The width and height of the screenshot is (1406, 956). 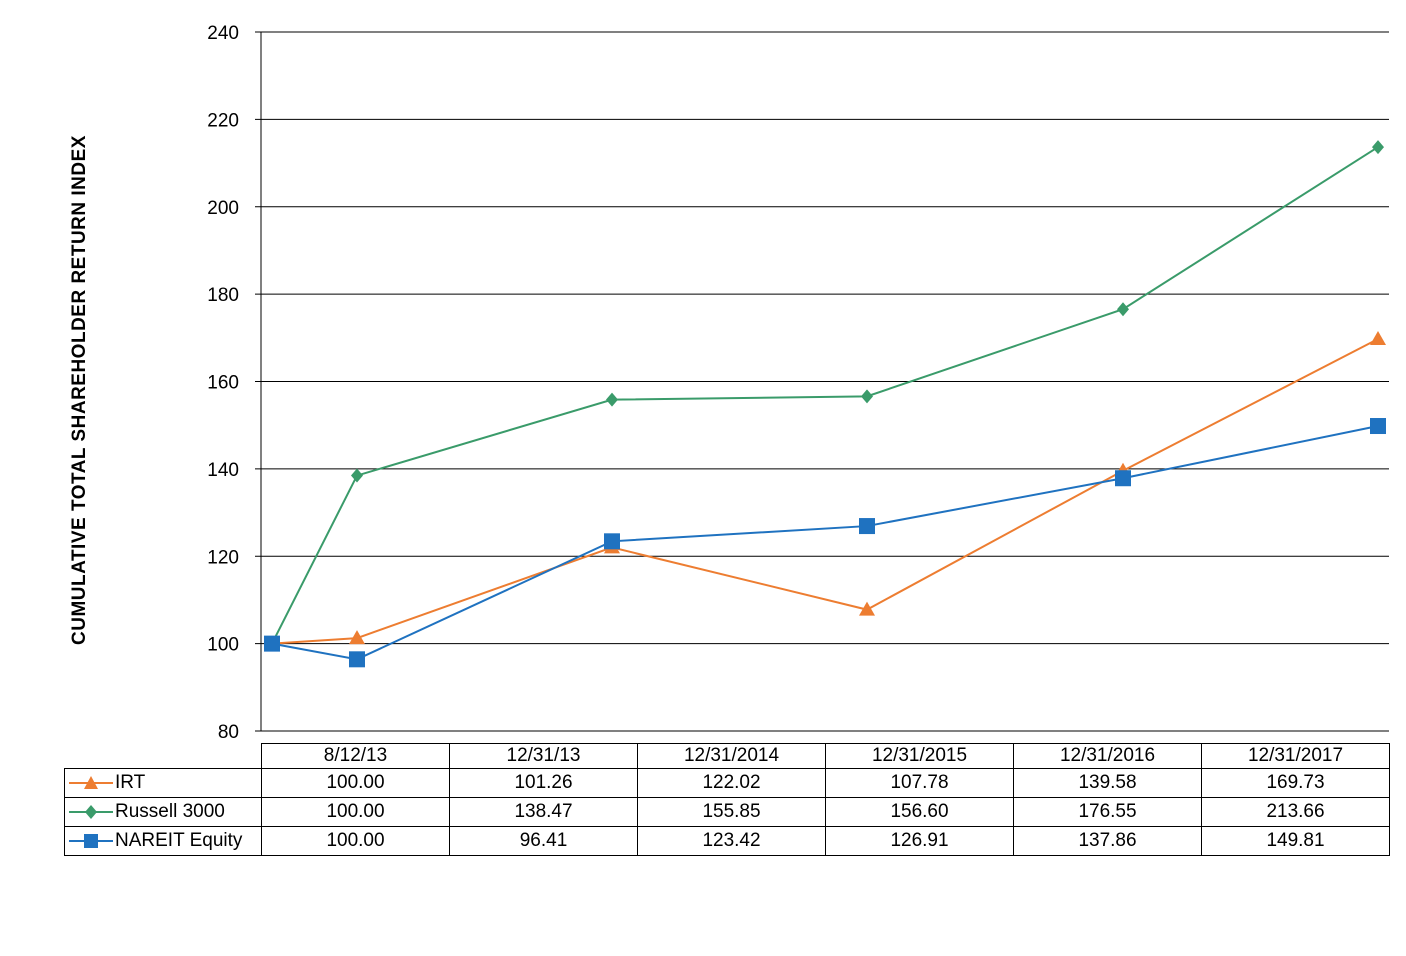 What do you see at coordinates (223, 383) in the screenshot?
I see `y-tick-label: 160` at bounding box center [223, 383].